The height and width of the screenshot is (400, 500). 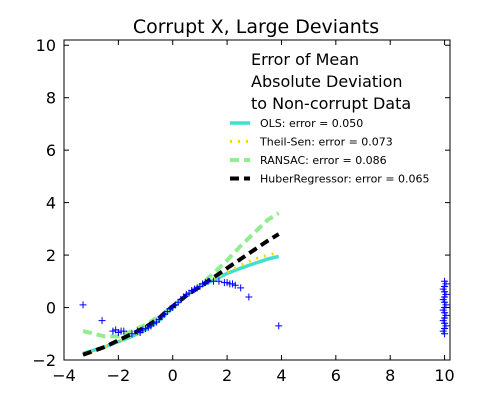 I want to click on x-tick-label: 6, so click(x=336, y=375).